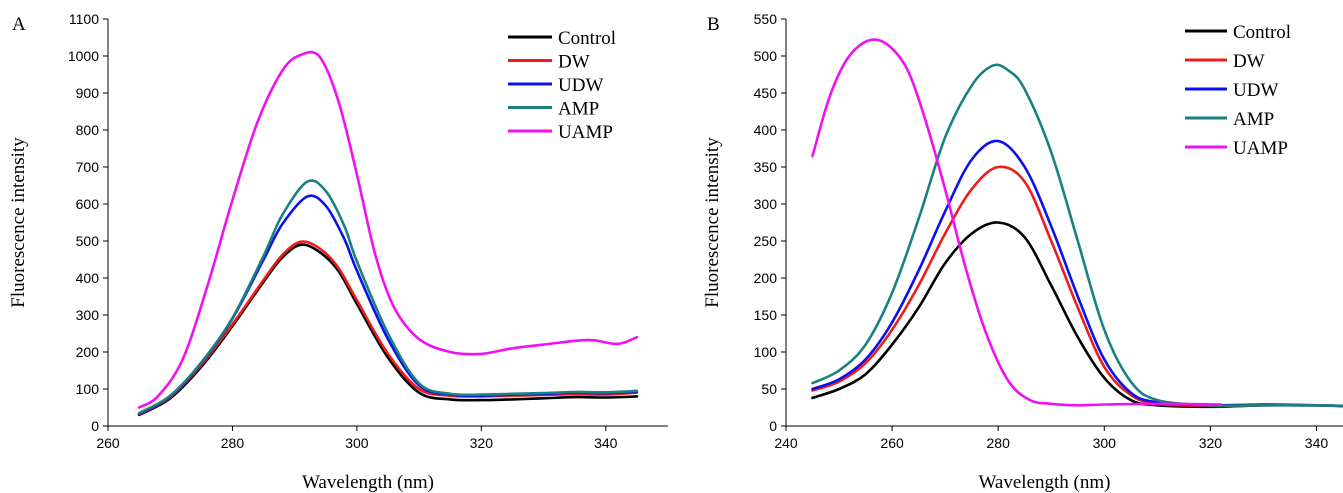 The height and width of the screenshot is (493, 1343). Describe the element at coordinates (769, 389) in the screenshot. I see `y-tick-label: 50` at that location.